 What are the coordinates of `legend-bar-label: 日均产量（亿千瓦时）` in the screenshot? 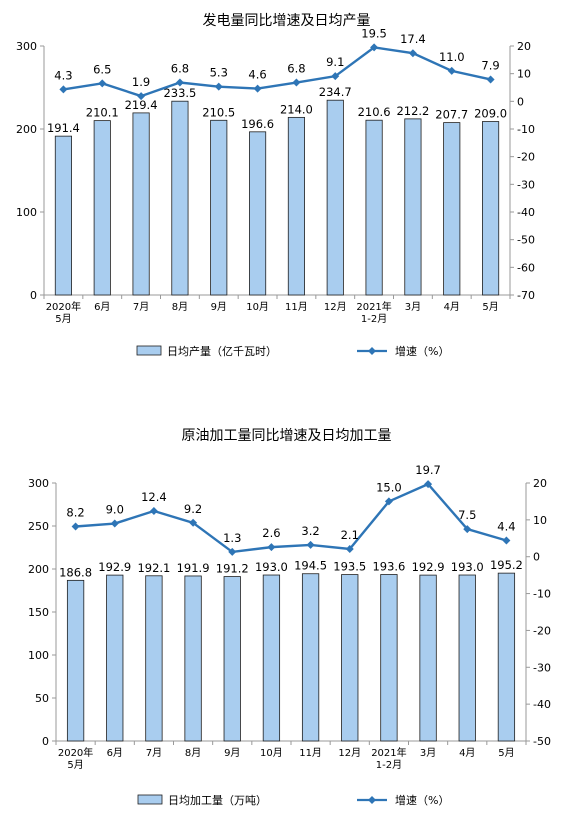 It's located at (222, 351).